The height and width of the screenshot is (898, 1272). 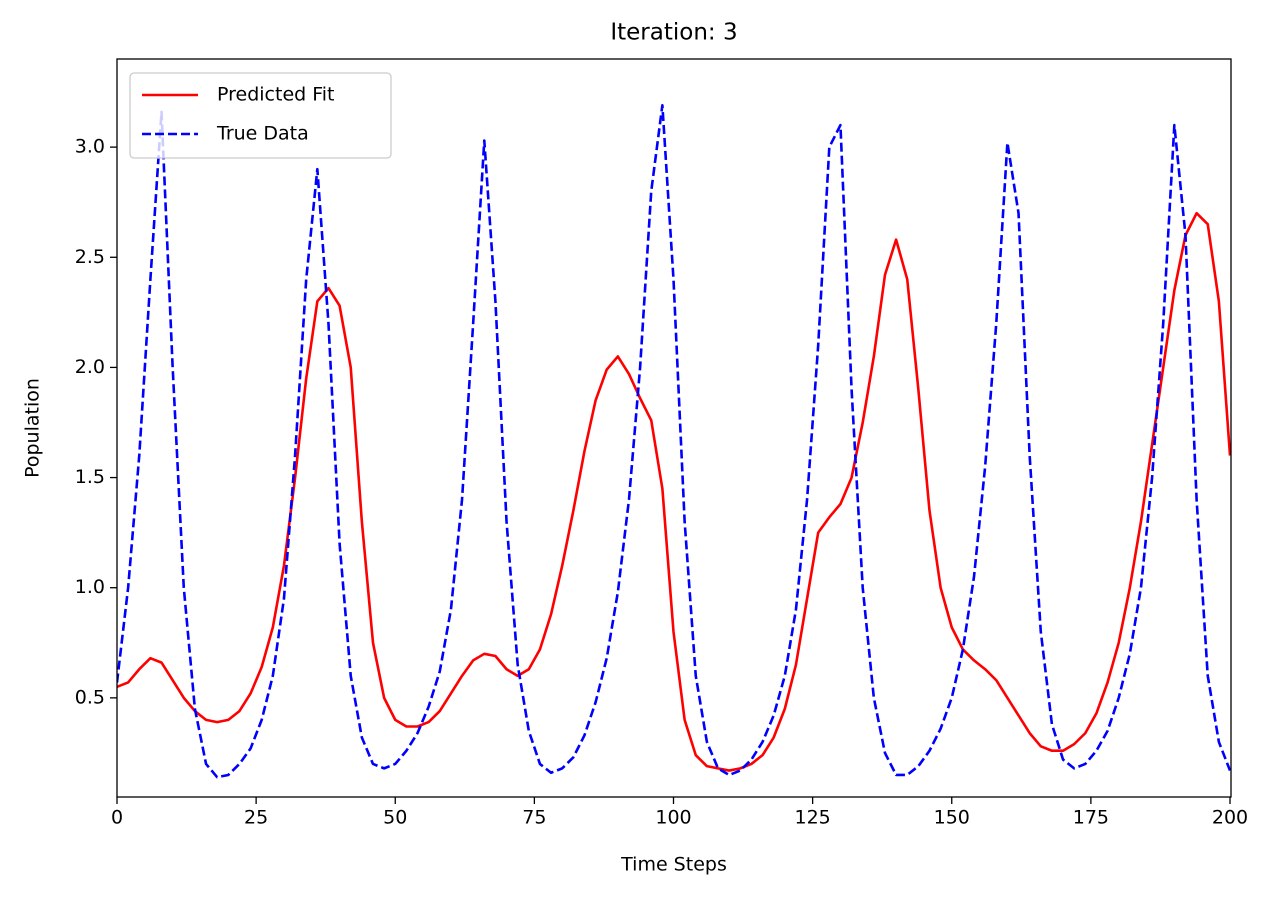 I want to click on y-tick-label: 1.0, so click(x=90, y=587).